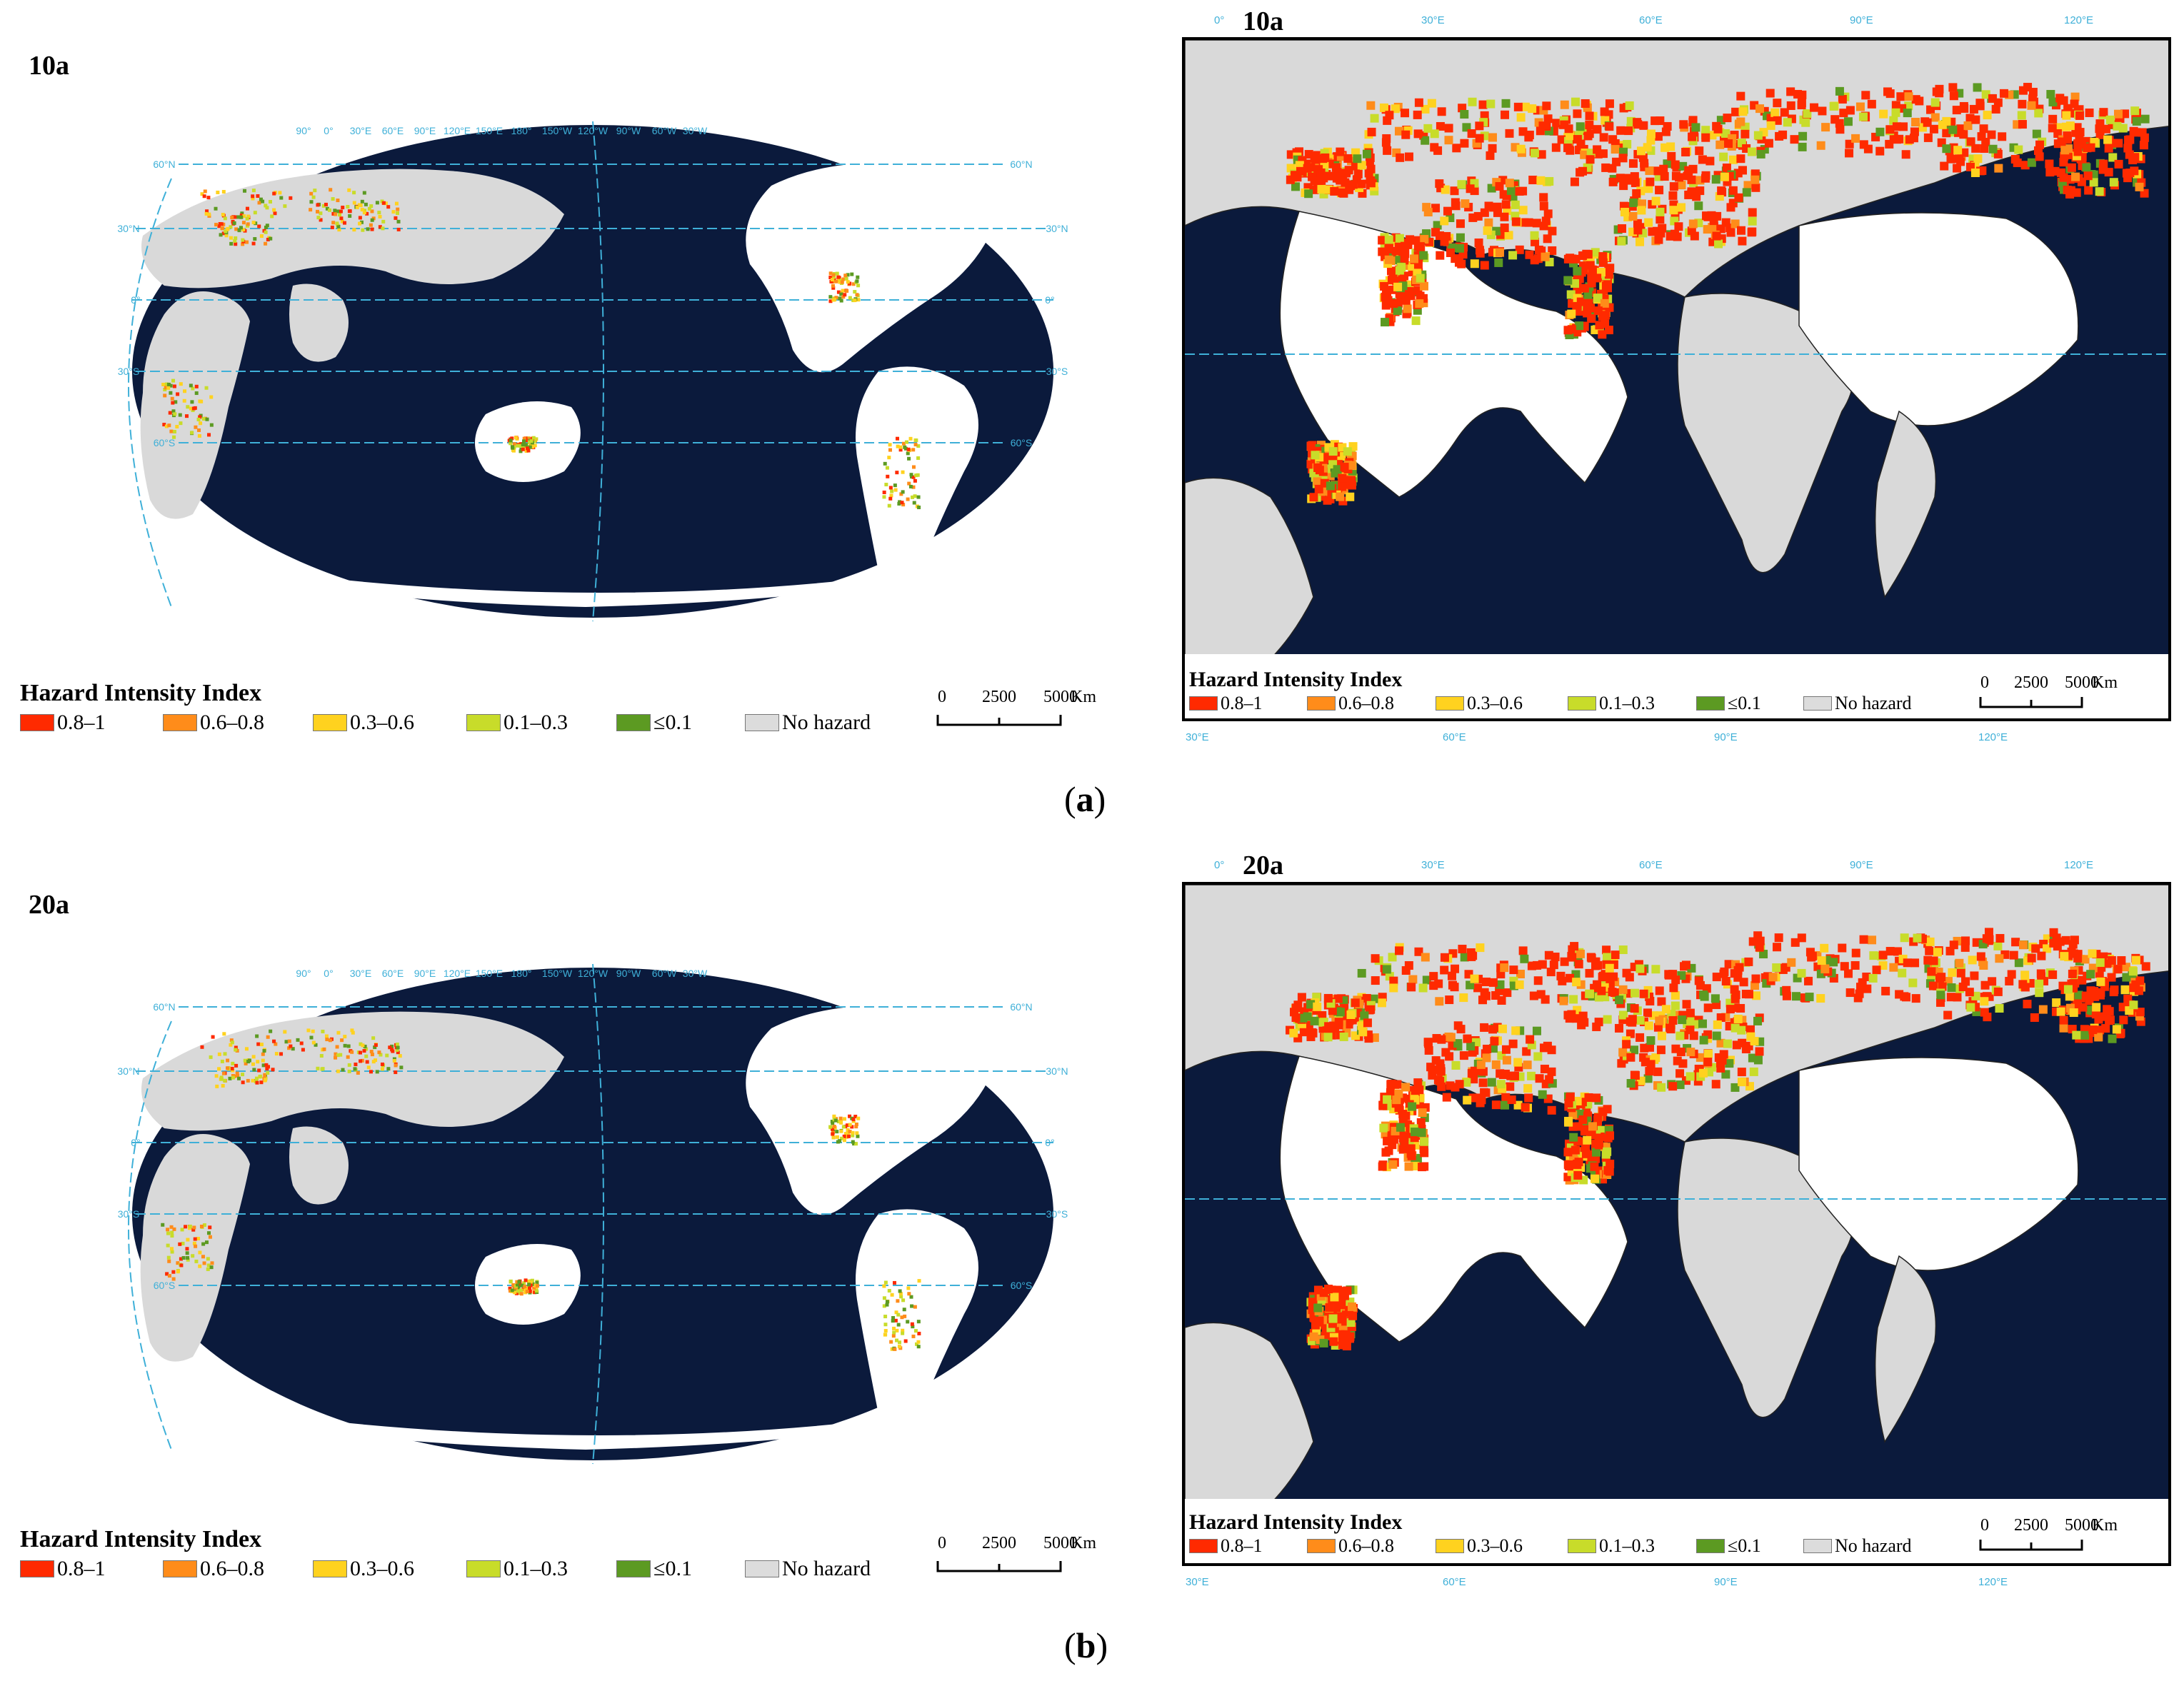 Image resolution: width=2184 pixels, height=1681 pixels. Describe the element at coordinates (628, 642) in the screenshot. I see `lon-label-bottom: 90°W` at that location.